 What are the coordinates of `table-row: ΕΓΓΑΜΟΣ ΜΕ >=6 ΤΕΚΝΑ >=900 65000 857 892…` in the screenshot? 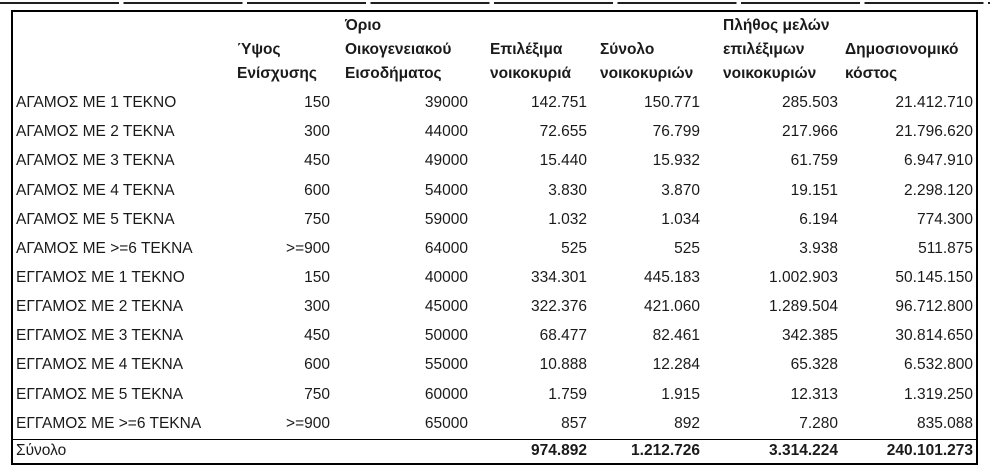 It's located at (494, 425).